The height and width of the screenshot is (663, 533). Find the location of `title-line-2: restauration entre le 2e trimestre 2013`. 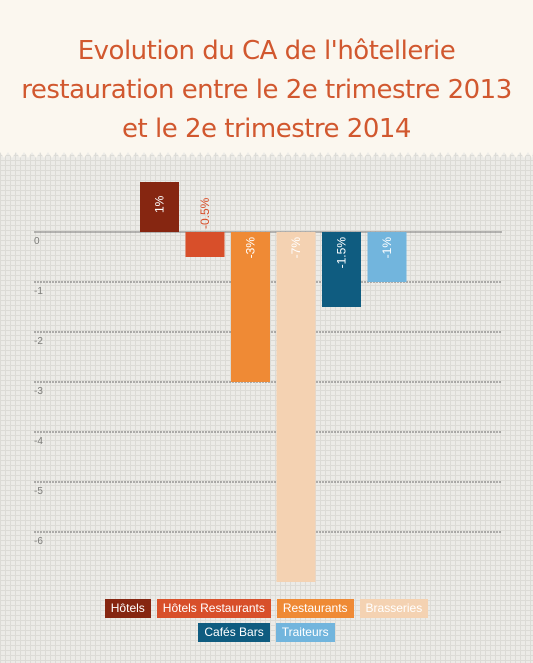

title-line-2: restauration entre le 2e trimestre 2013 is located at coordinates (266, 90).